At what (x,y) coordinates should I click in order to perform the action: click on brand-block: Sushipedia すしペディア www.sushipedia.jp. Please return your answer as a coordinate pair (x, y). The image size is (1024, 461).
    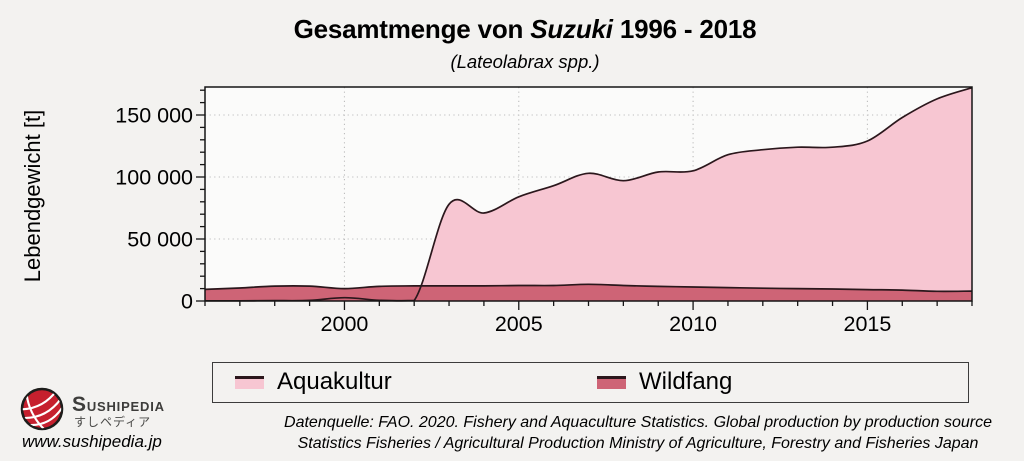
    Looking at the image, I should click on (133, 422).